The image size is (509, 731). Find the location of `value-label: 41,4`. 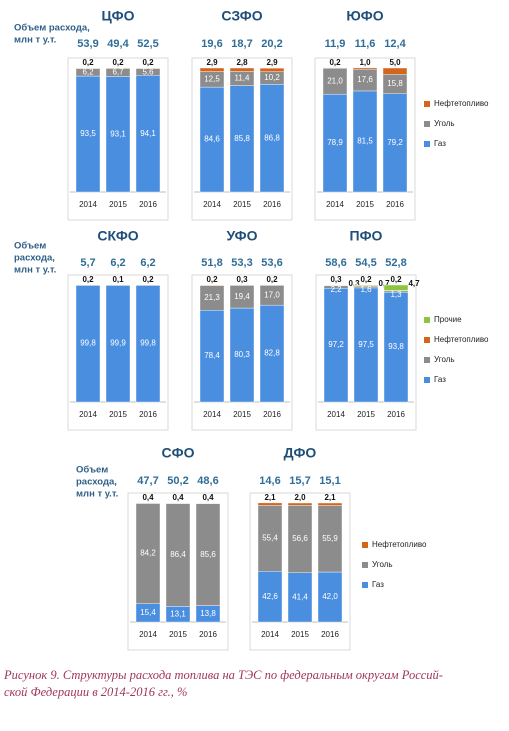

value-label: 41,4 is located at coordinates (300, 596).